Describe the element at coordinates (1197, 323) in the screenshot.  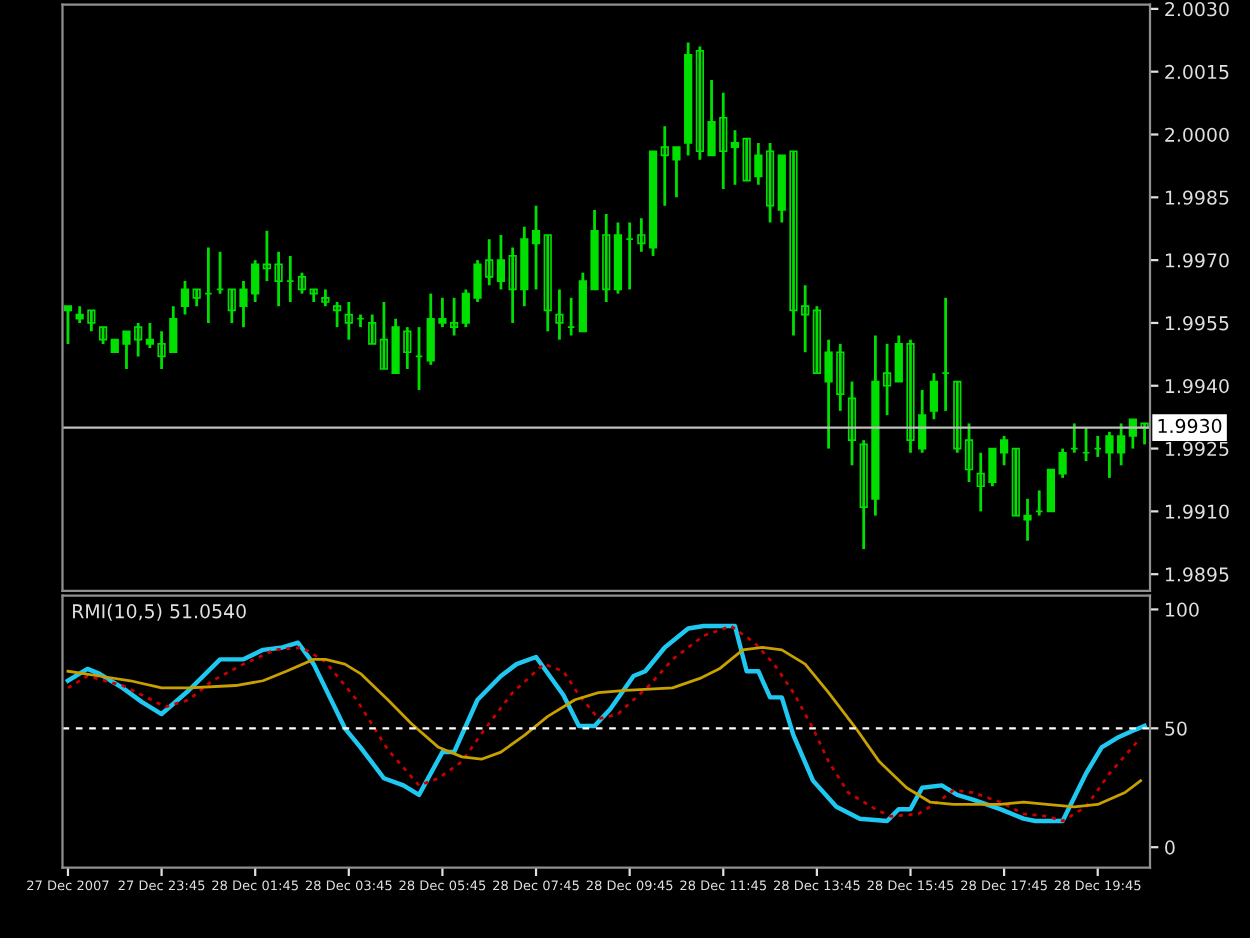
I see `y-tick-label: 1.9955` at that location.